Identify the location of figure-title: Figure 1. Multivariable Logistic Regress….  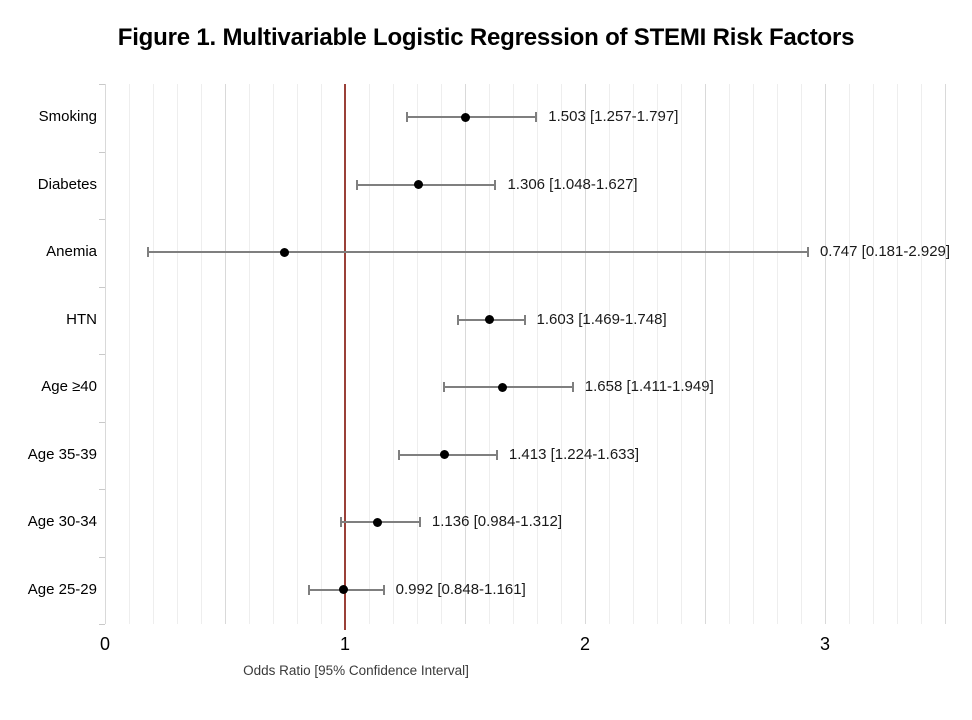
(486, 37).